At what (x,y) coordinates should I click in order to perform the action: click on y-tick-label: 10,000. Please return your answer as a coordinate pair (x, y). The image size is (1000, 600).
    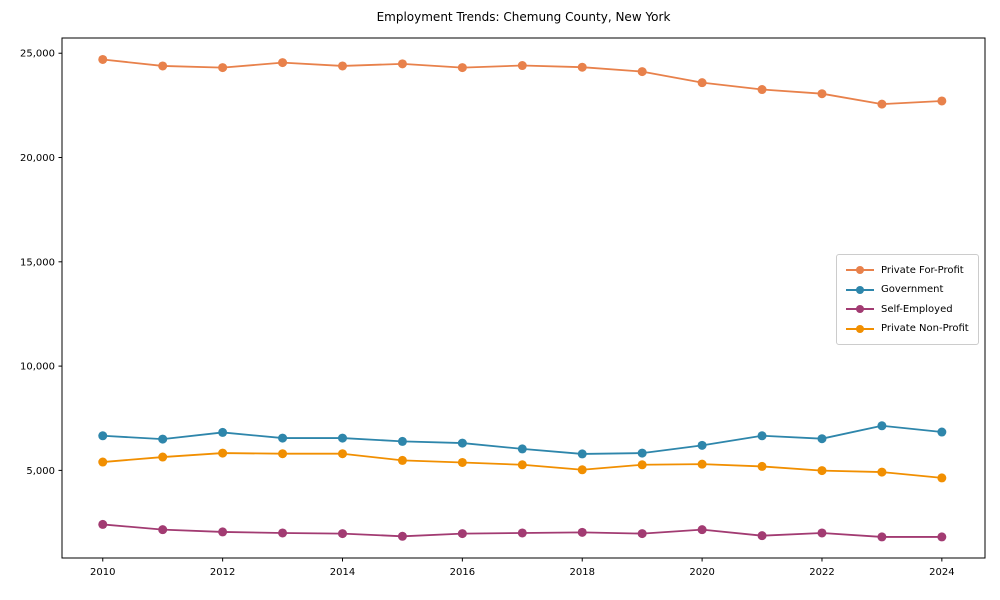
    Looking at the image, I should click on (37, 367).